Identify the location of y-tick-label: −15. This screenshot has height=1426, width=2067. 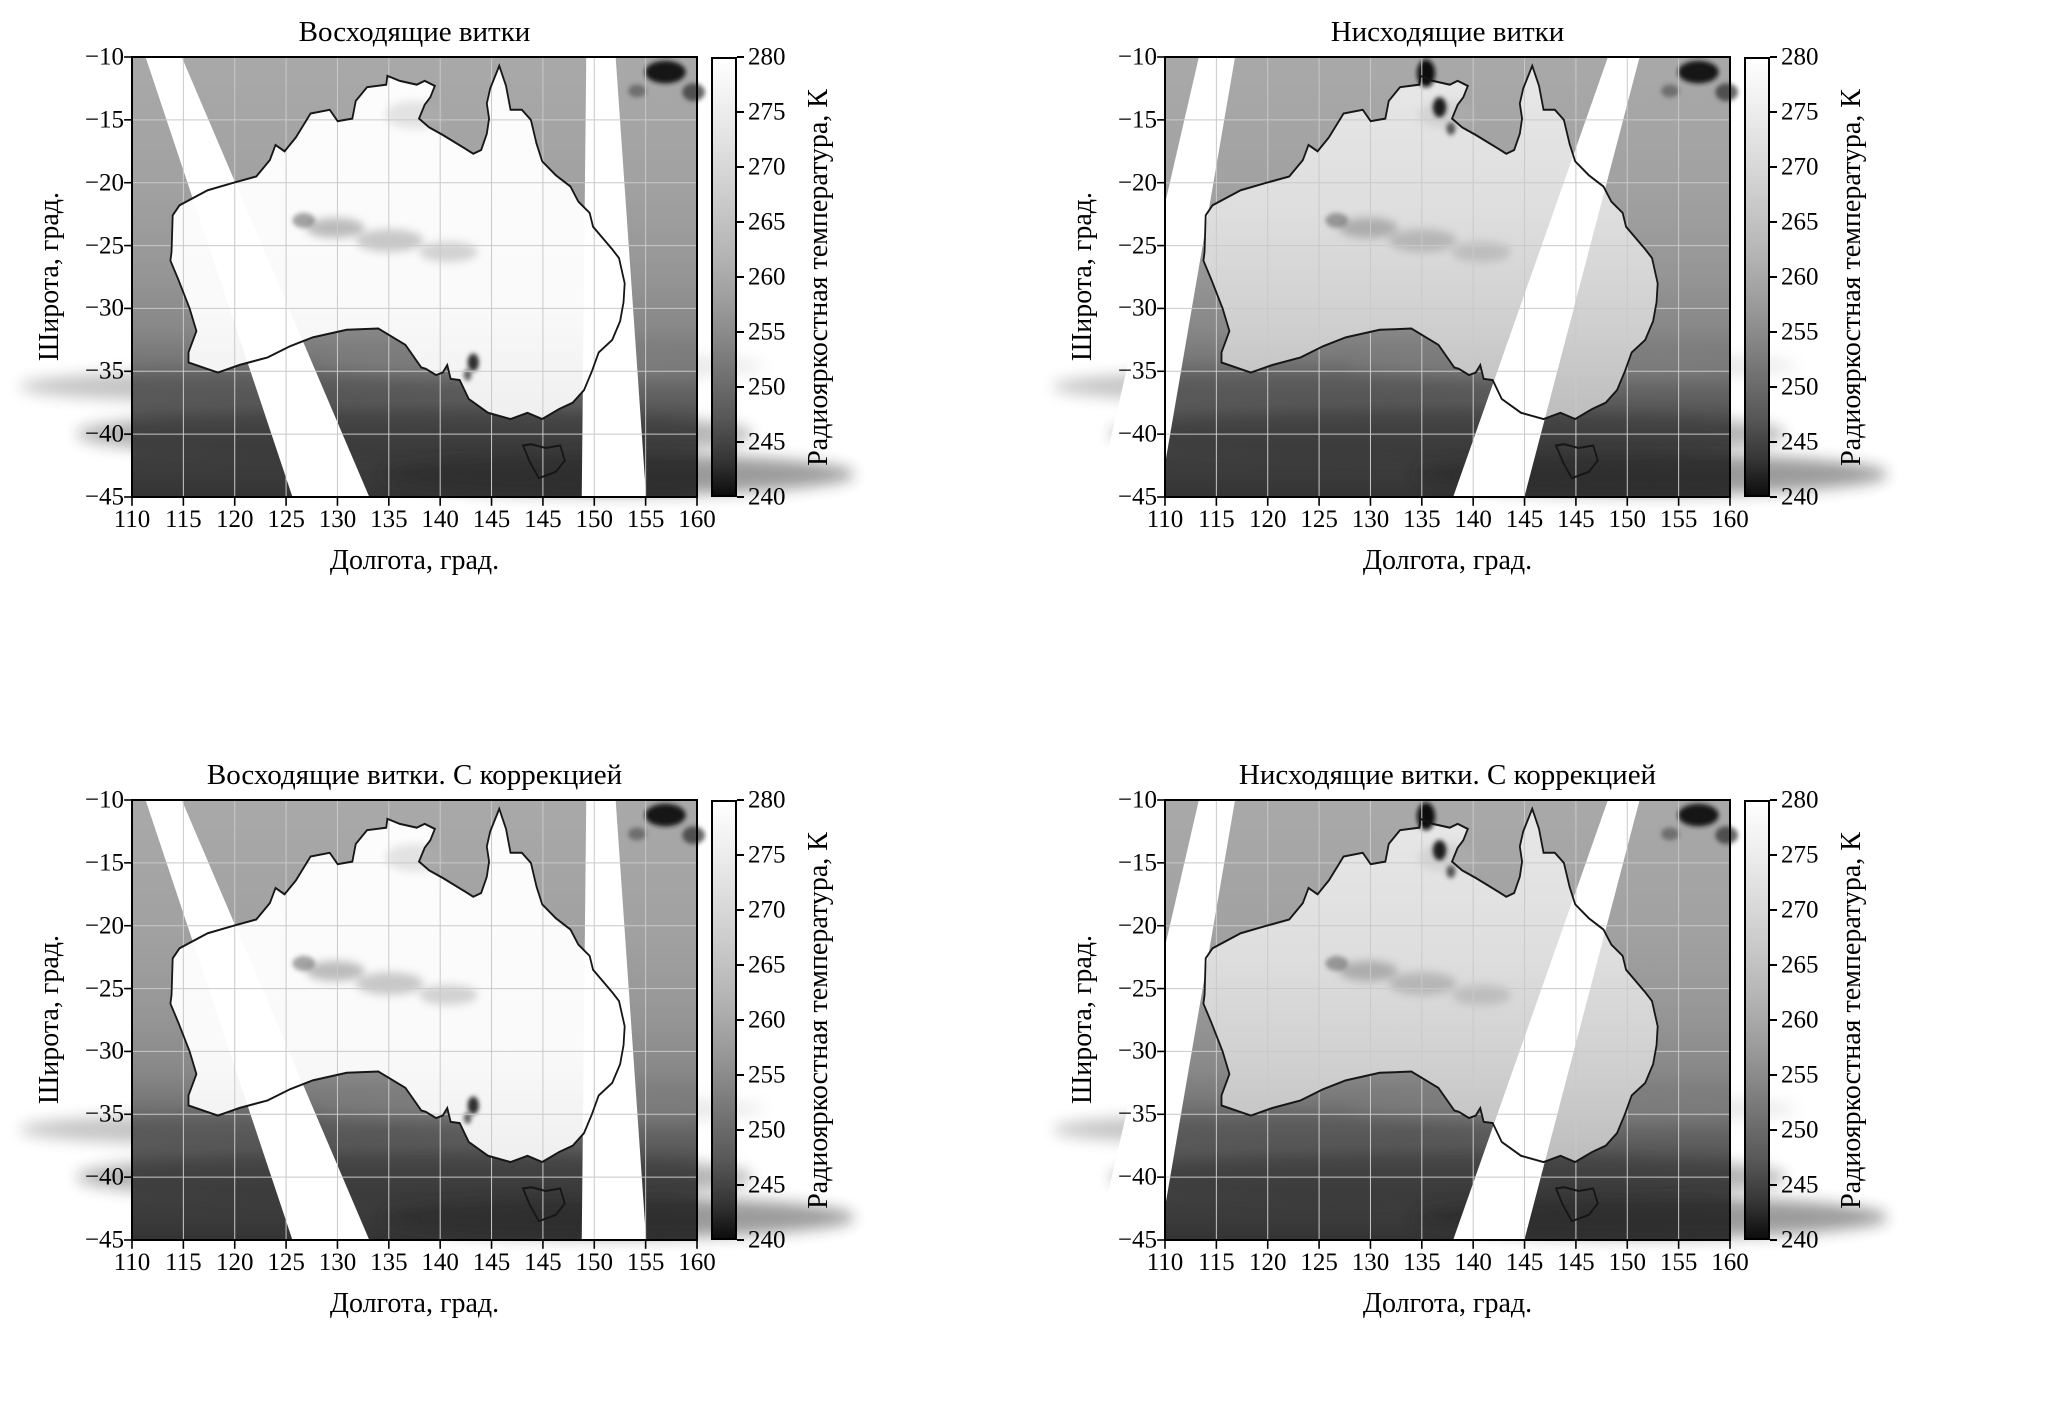
(1137, 863).